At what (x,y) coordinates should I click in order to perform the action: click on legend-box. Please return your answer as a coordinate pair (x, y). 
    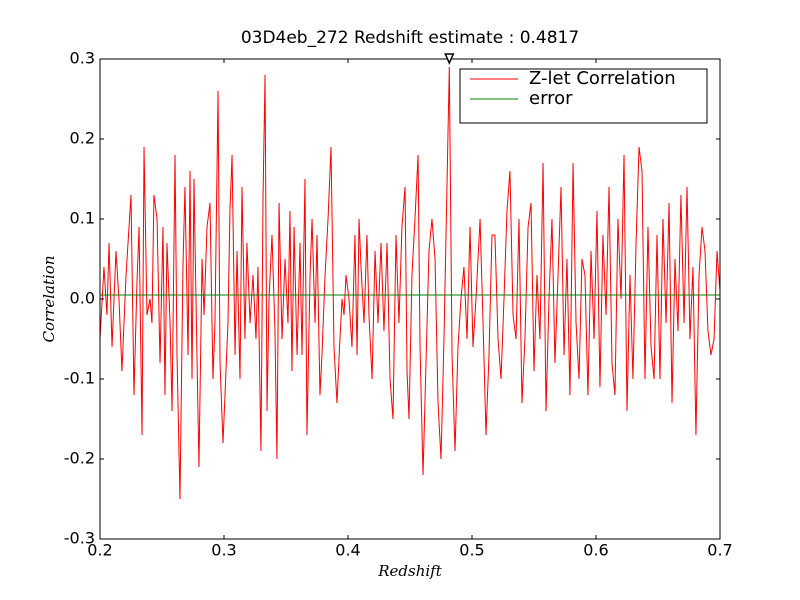
    Looking at the image, I should click on (583, 96).